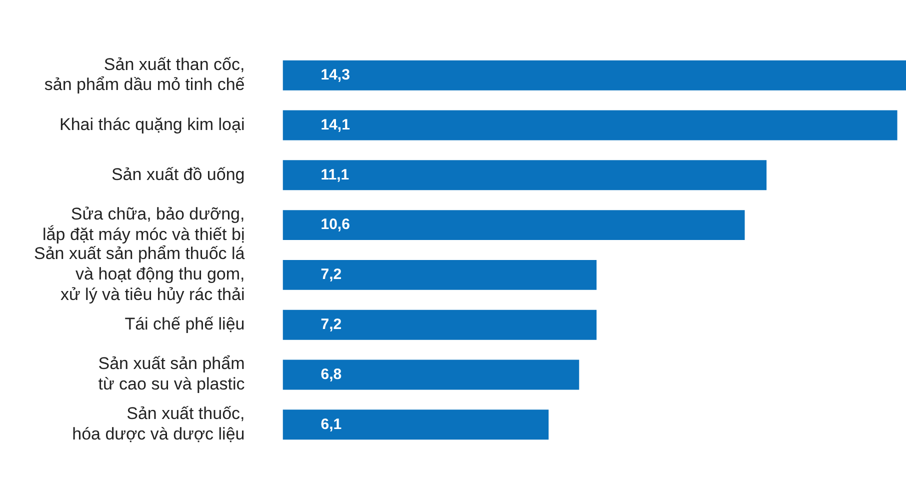 This screenshot has width=906, height=500. What do you see at coordinates (140, 274) in the screenshot?
I see `y-tick-label: Sản xuất sản phẩm thuốc lá và hoạt động thu gom, xử lý và tiêu hủy rác thải` at bounding box center [140, 274].